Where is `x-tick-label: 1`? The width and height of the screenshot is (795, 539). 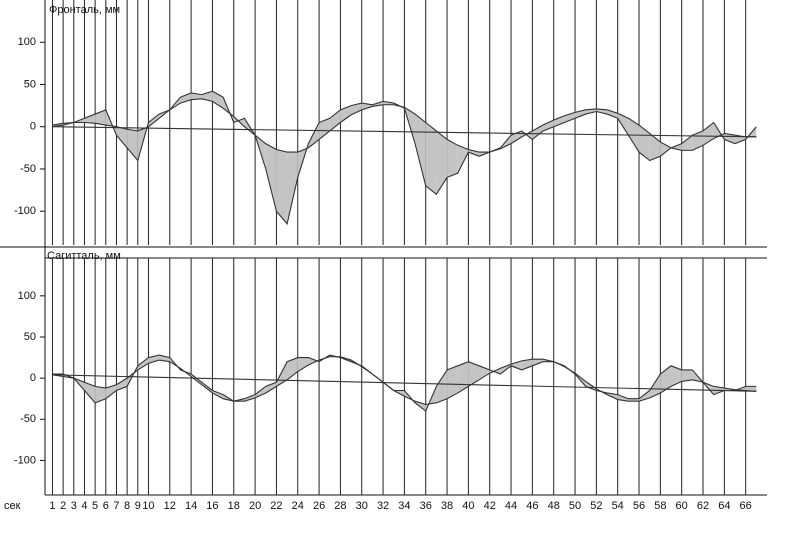
x-tick-label: 1 is located at coordinates (52, 506).